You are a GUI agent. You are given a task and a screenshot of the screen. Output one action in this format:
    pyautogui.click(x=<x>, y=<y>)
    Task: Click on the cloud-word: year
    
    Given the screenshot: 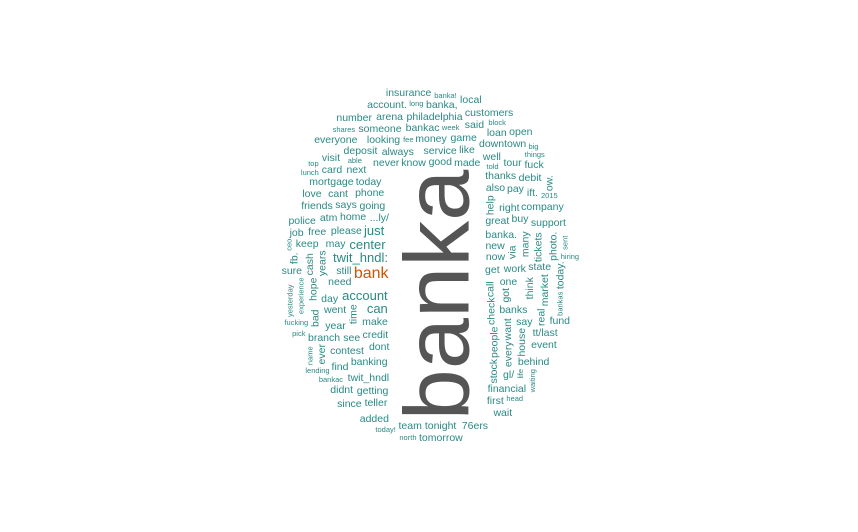 What is the action you would take?
    pyautogui.click(x=335, y=326)
    